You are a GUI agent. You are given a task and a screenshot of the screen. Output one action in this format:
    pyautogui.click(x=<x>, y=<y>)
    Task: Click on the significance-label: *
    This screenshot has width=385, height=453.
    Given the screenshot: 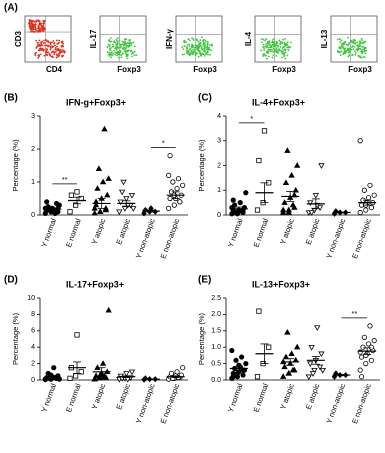 What is the action you would take?
    pyautogui.click(x=251, y=118)
    